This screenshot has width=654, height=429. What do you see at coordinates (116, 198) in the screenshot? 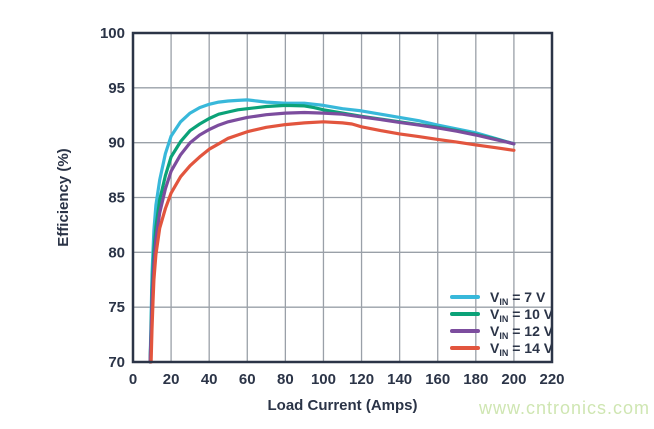
I see `y-tick-label: 85` at bounding box center [116, 198].